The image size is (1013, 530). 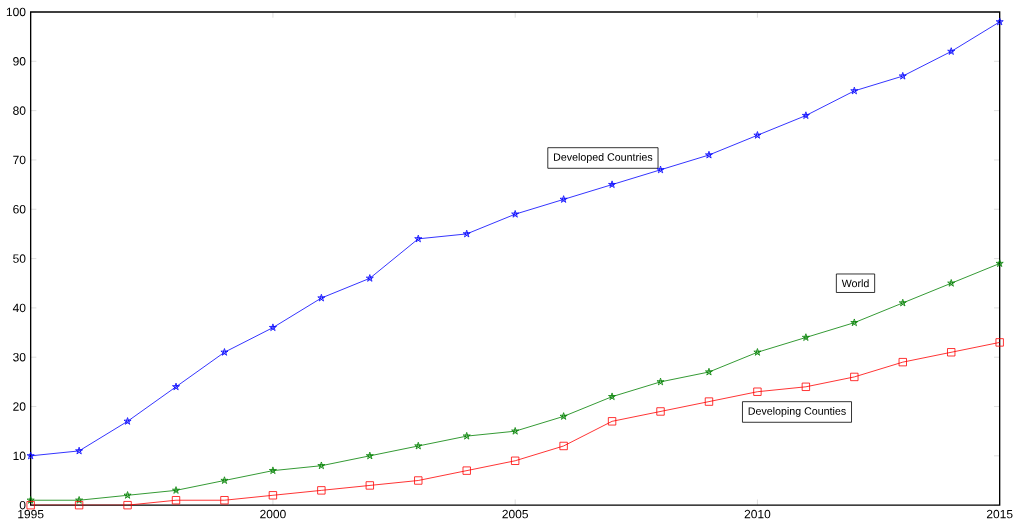 I want to click on y-tick-label: 30, so click(x=19, y=357).